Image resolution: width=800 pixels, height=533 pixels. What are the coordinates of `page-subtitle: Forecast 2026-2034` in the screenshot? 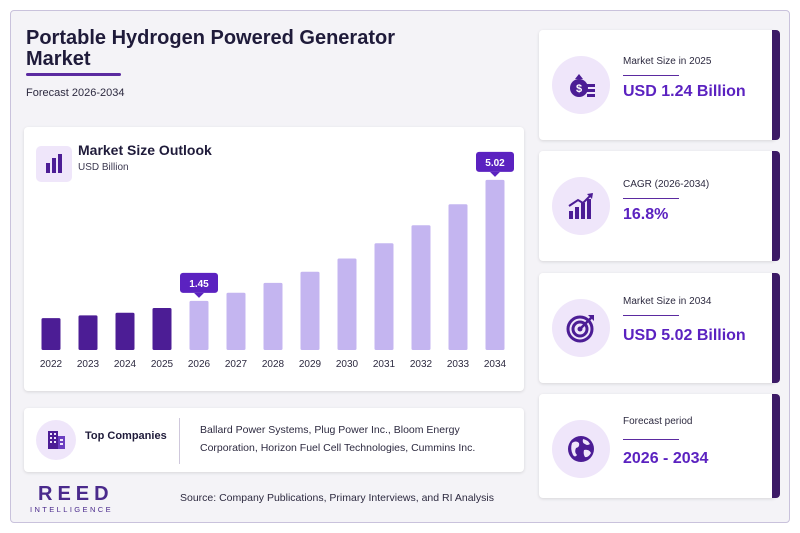 It's located at (75, 93).